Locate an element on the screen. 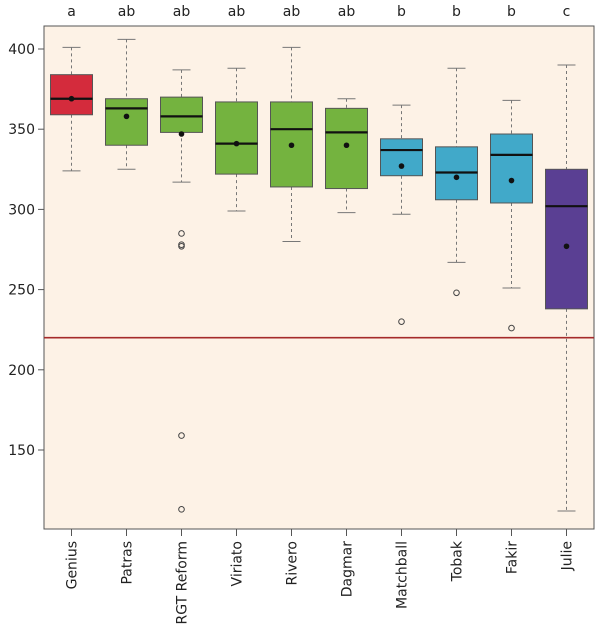  x-tick-label-3: Viriato is located at coordinates (238, 563).